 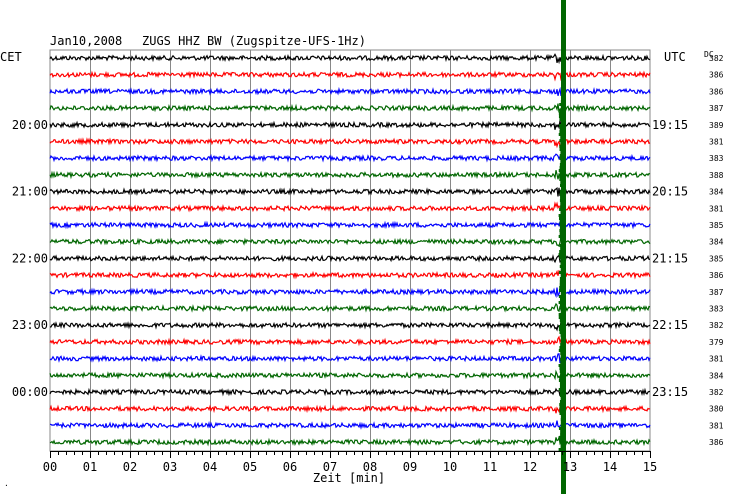 I want to click on dc-label: DC, so click(x=709, y=54).